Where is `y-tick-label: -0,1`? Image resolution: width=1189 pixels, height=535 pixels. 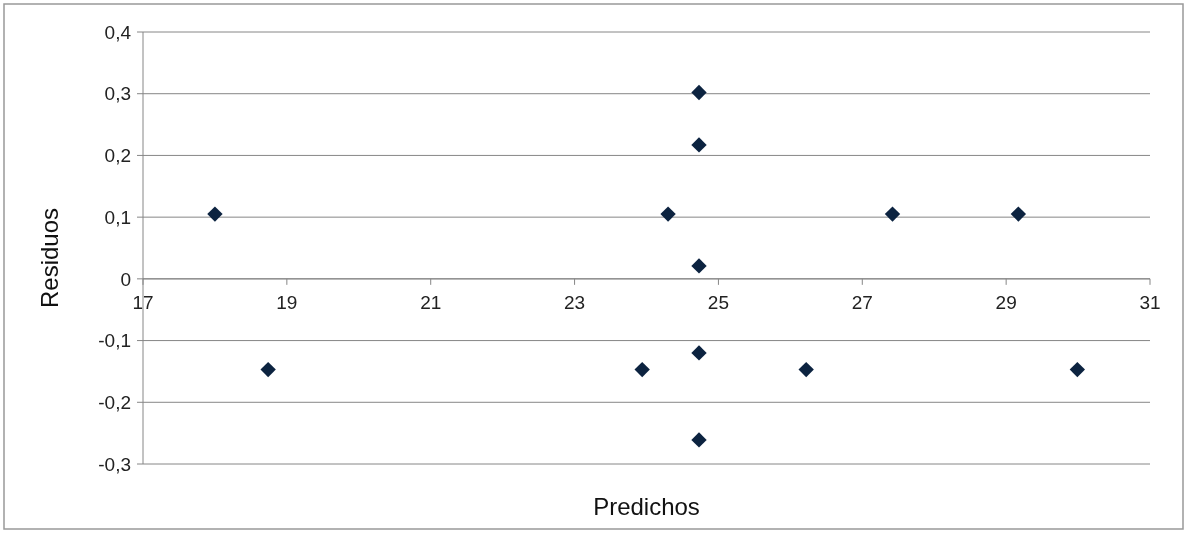
y-tick-label: -0,1 is located at coordinates (114, 341).